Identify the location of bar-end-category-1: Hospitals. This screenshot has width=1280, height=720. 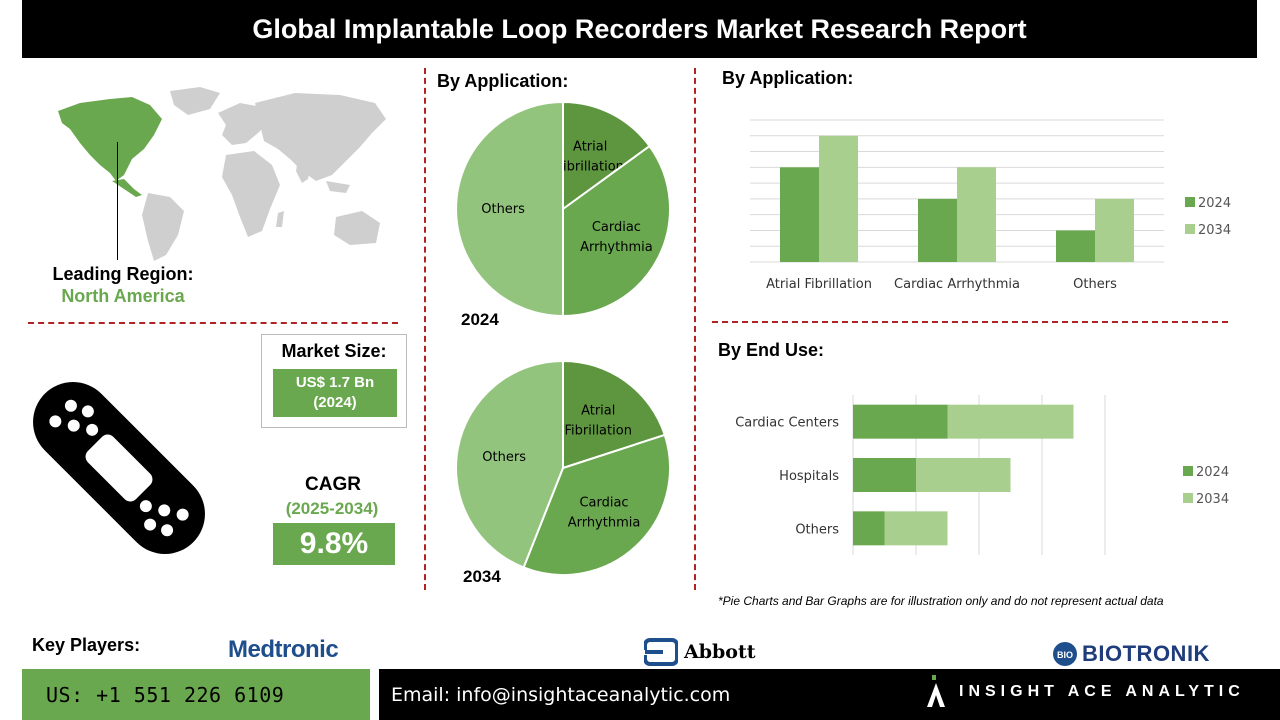
(809, 476).